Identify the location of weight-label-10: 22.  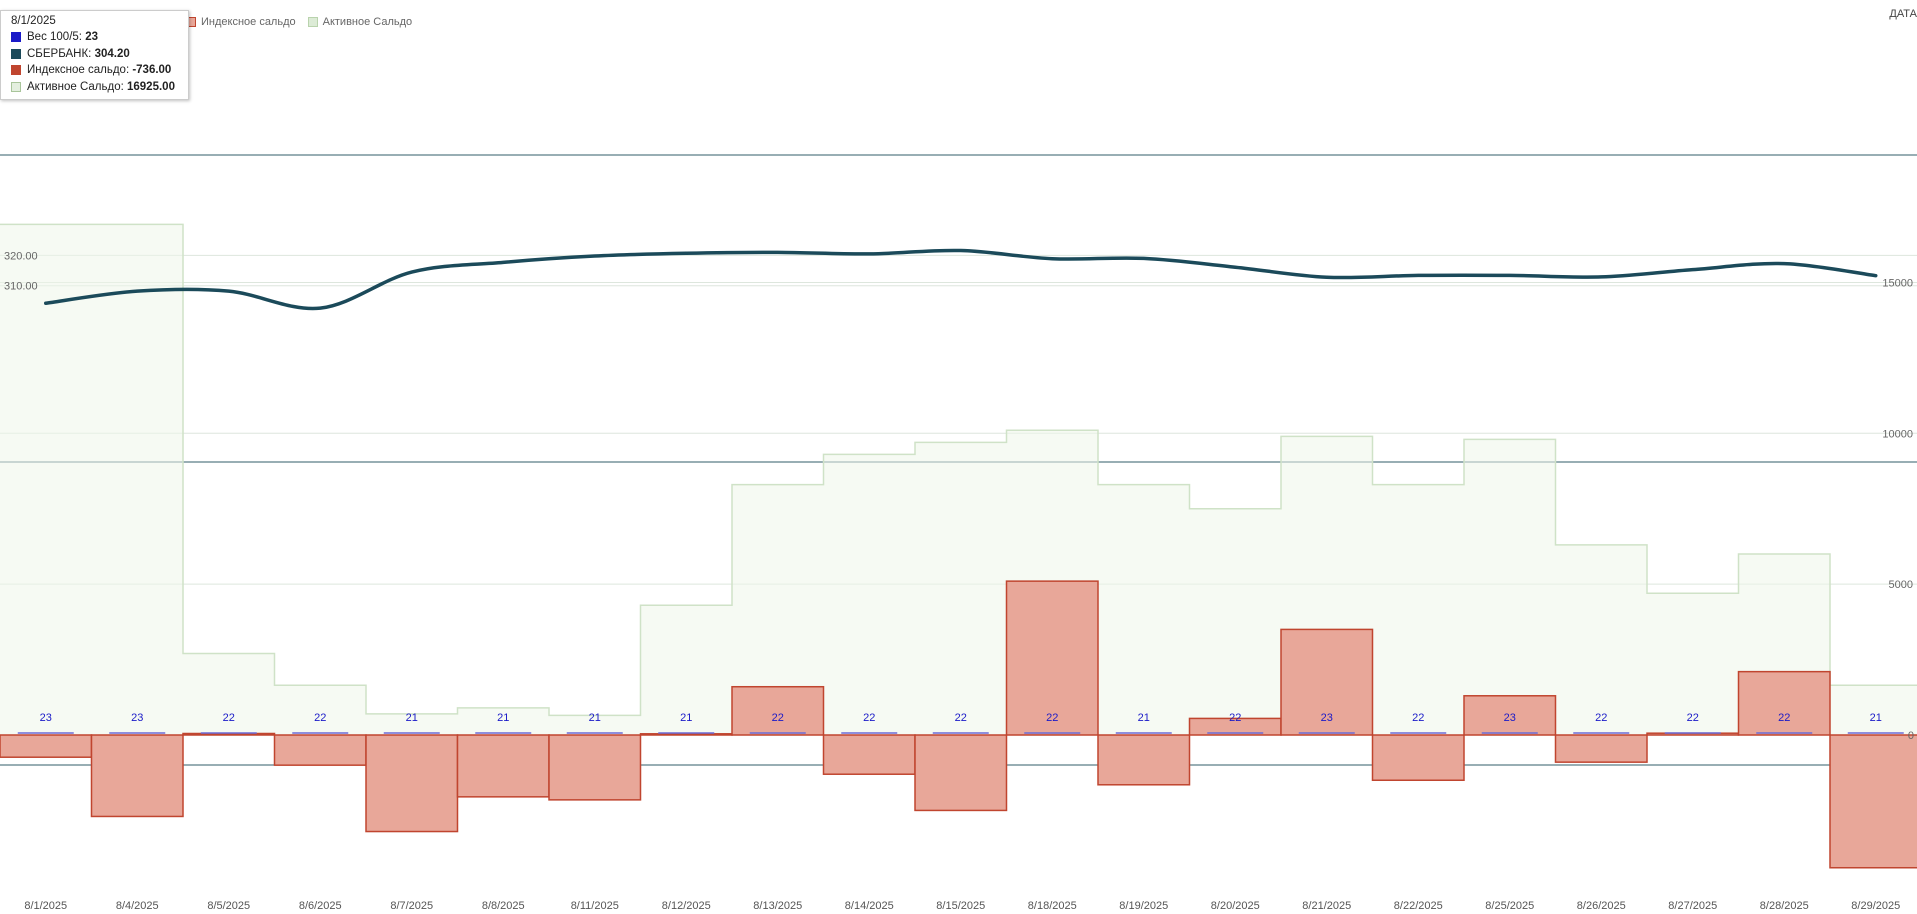
(961, 718).